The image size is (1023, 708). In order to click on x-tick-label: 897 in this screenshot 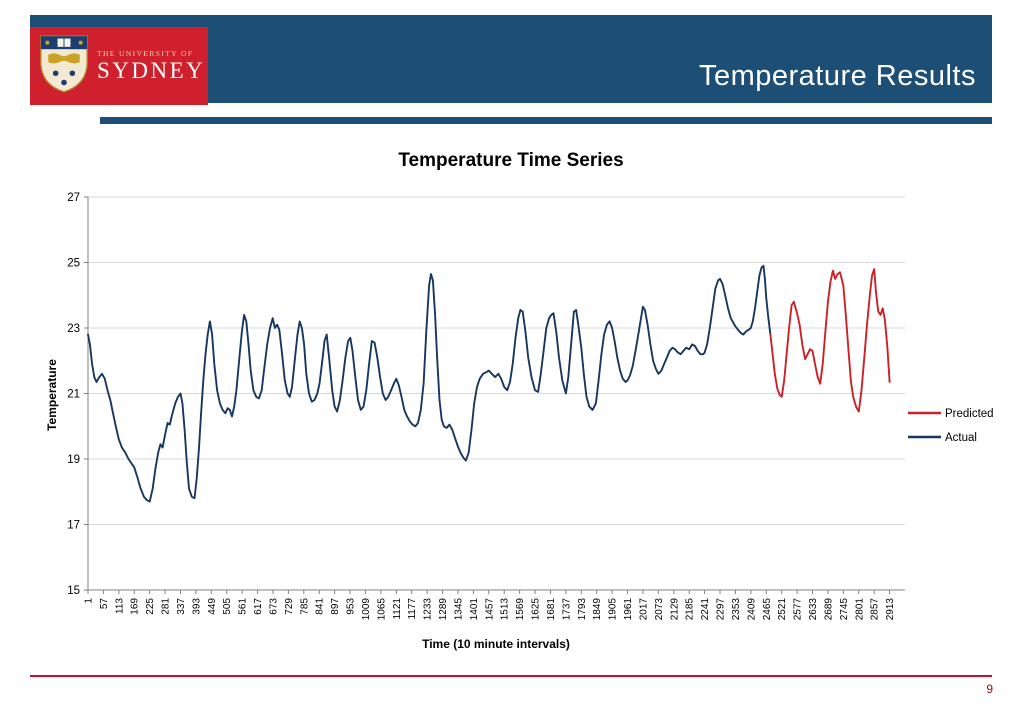, I will do `click(335, 606)`.